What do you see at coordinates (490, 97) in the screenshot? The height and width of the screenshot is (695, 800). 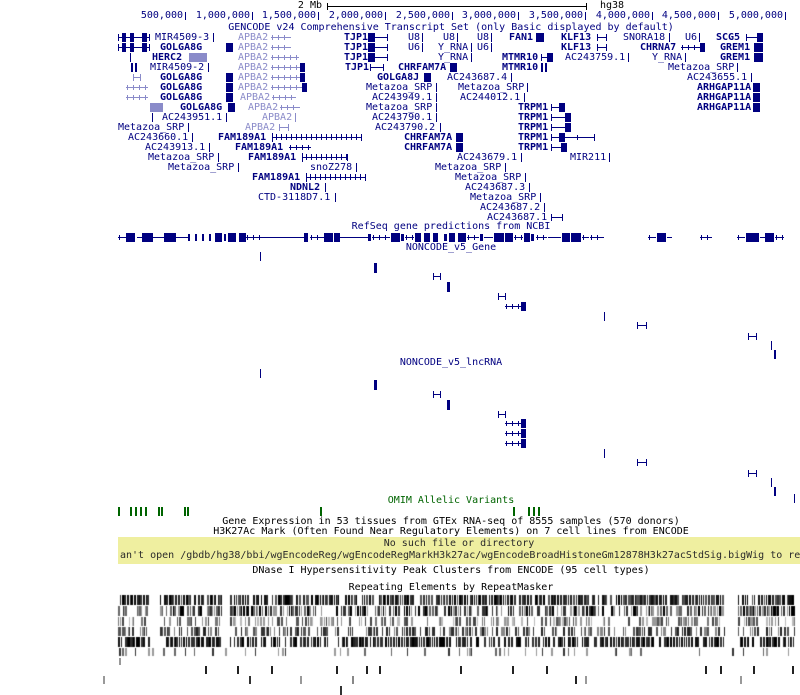 I see `gene-label: AC244012.1` at bounding box center [490, 97].